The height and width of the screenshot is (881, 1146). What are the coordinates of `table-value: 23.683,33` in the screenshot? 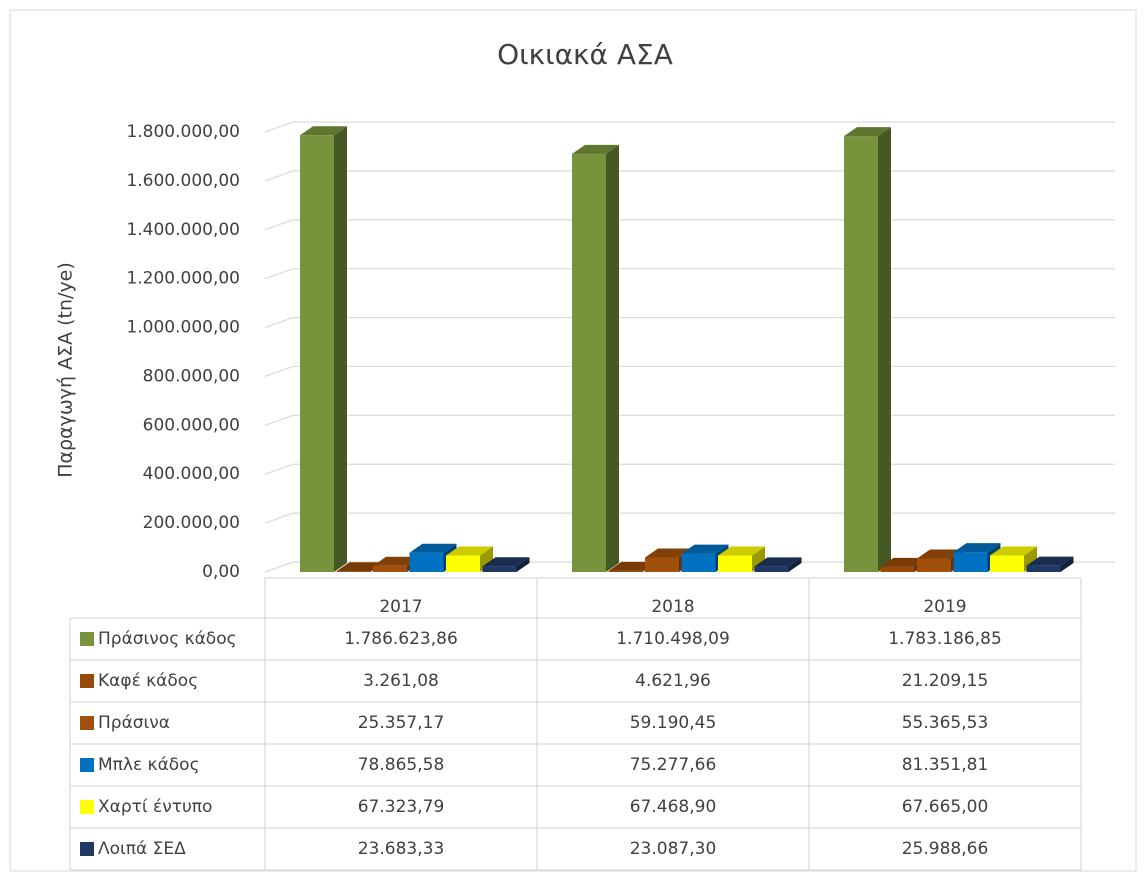 It's located at (401, 849).